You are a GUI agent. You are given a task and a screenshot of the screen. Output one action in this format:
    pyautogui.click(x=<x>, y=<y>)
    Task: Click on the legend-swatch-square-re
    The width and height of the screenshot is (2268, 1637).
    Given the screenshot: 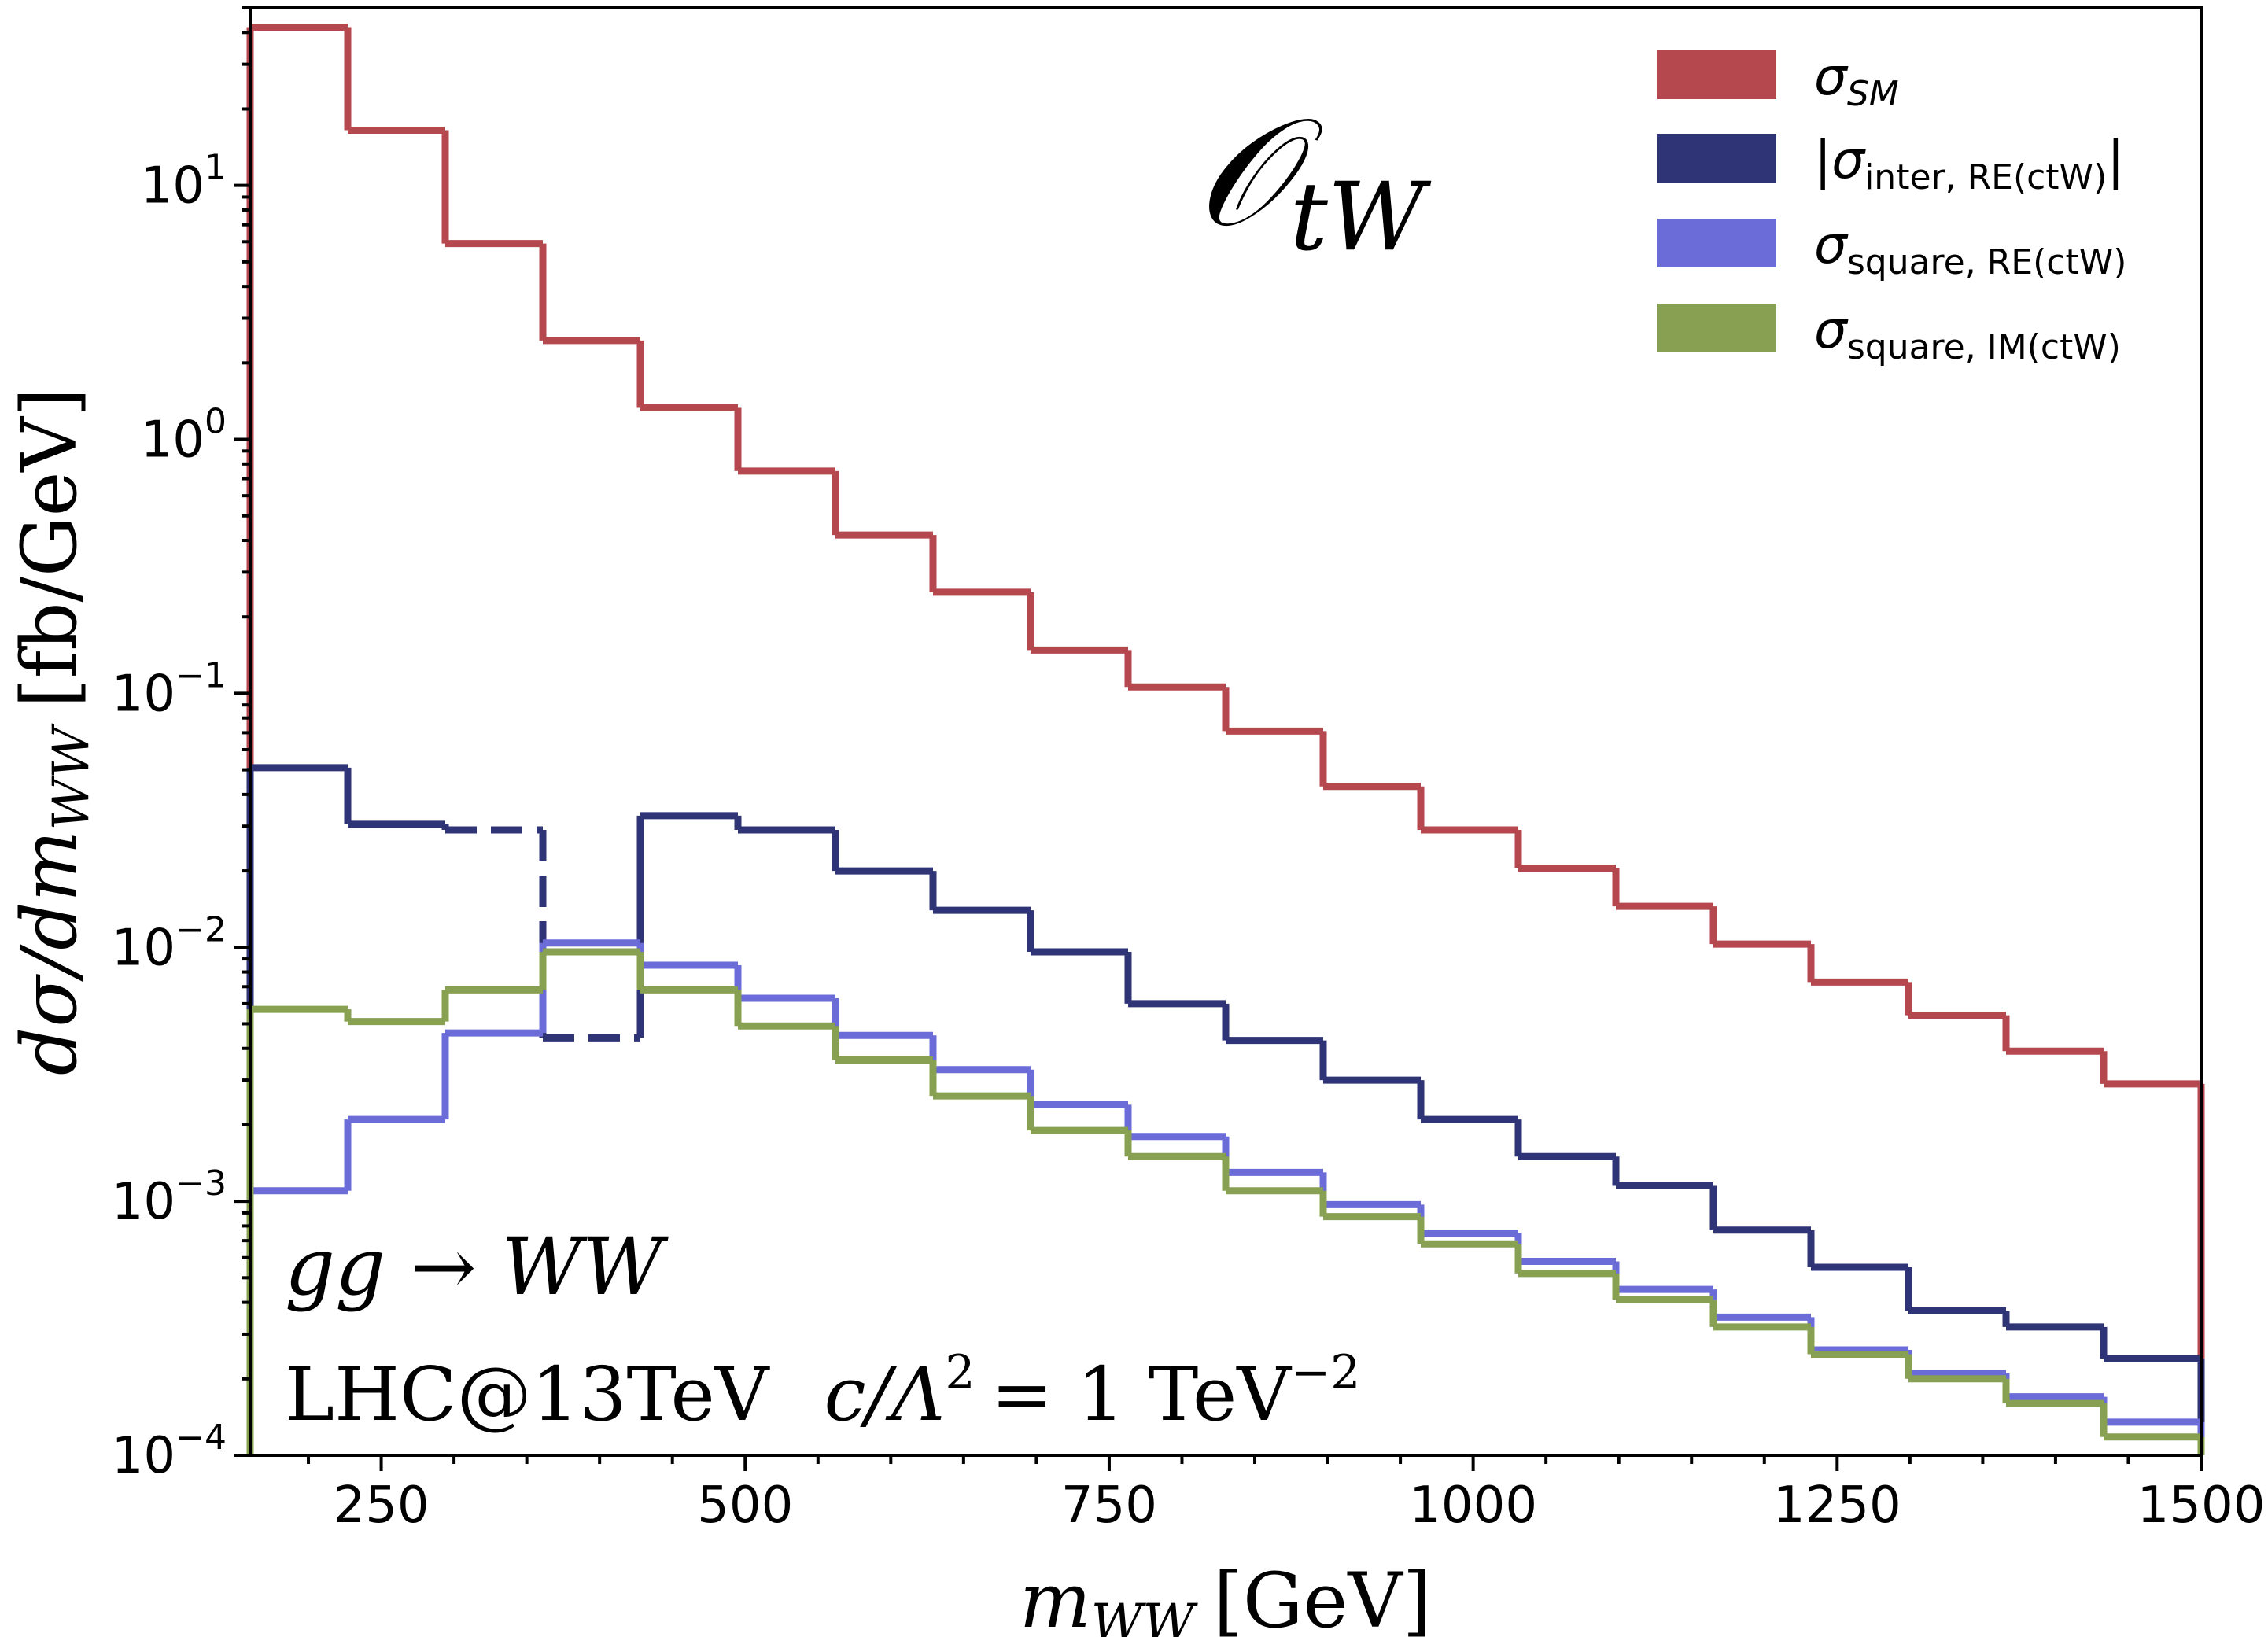 What is the action you would take?
    pyautogui.click(x=1716, y=243)
    